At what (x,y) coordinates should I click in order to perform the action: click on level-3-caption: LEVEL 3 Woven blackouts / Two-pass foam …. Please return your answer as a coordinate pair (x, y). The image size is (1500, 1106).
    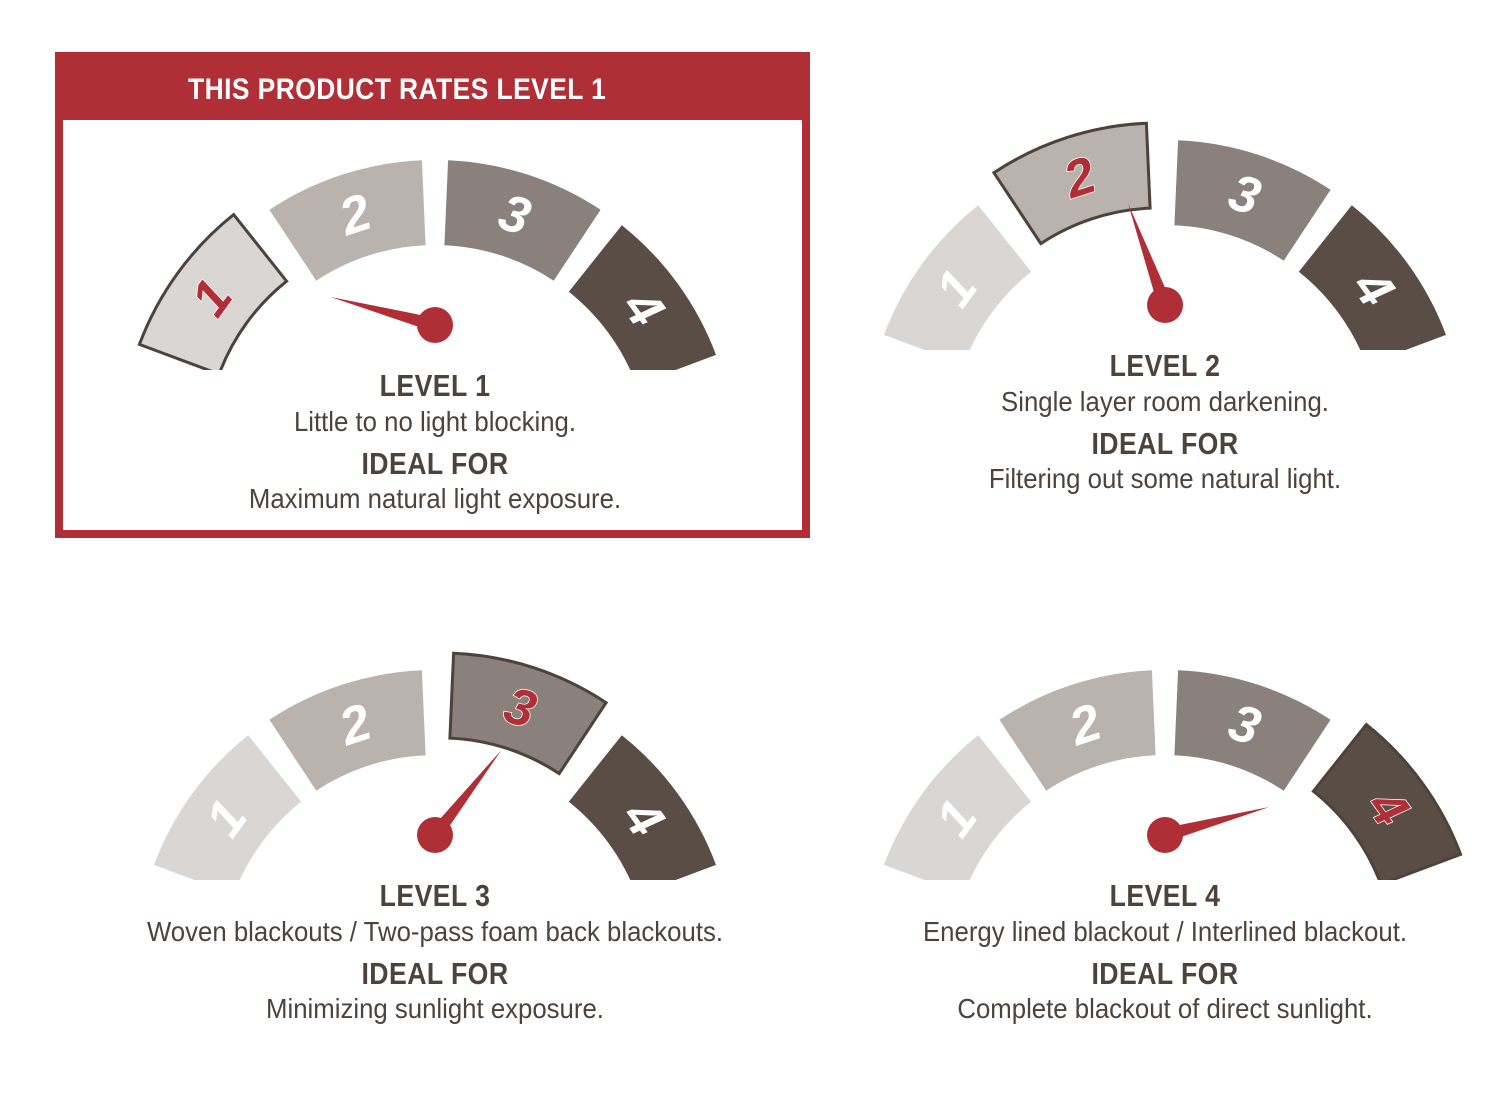
    Looking at the image, I should click on (435, 951).